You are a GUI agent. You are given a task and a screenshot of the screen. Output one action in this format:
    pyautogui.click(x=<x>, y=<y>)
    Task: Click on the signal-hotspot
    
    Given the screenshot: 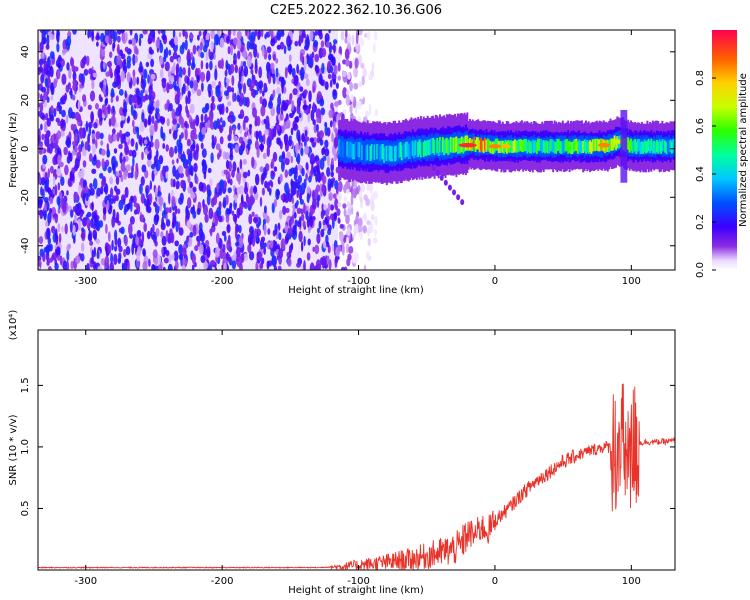 What is the action you would take?
    pyautogui.click(x=617, y=141)
    